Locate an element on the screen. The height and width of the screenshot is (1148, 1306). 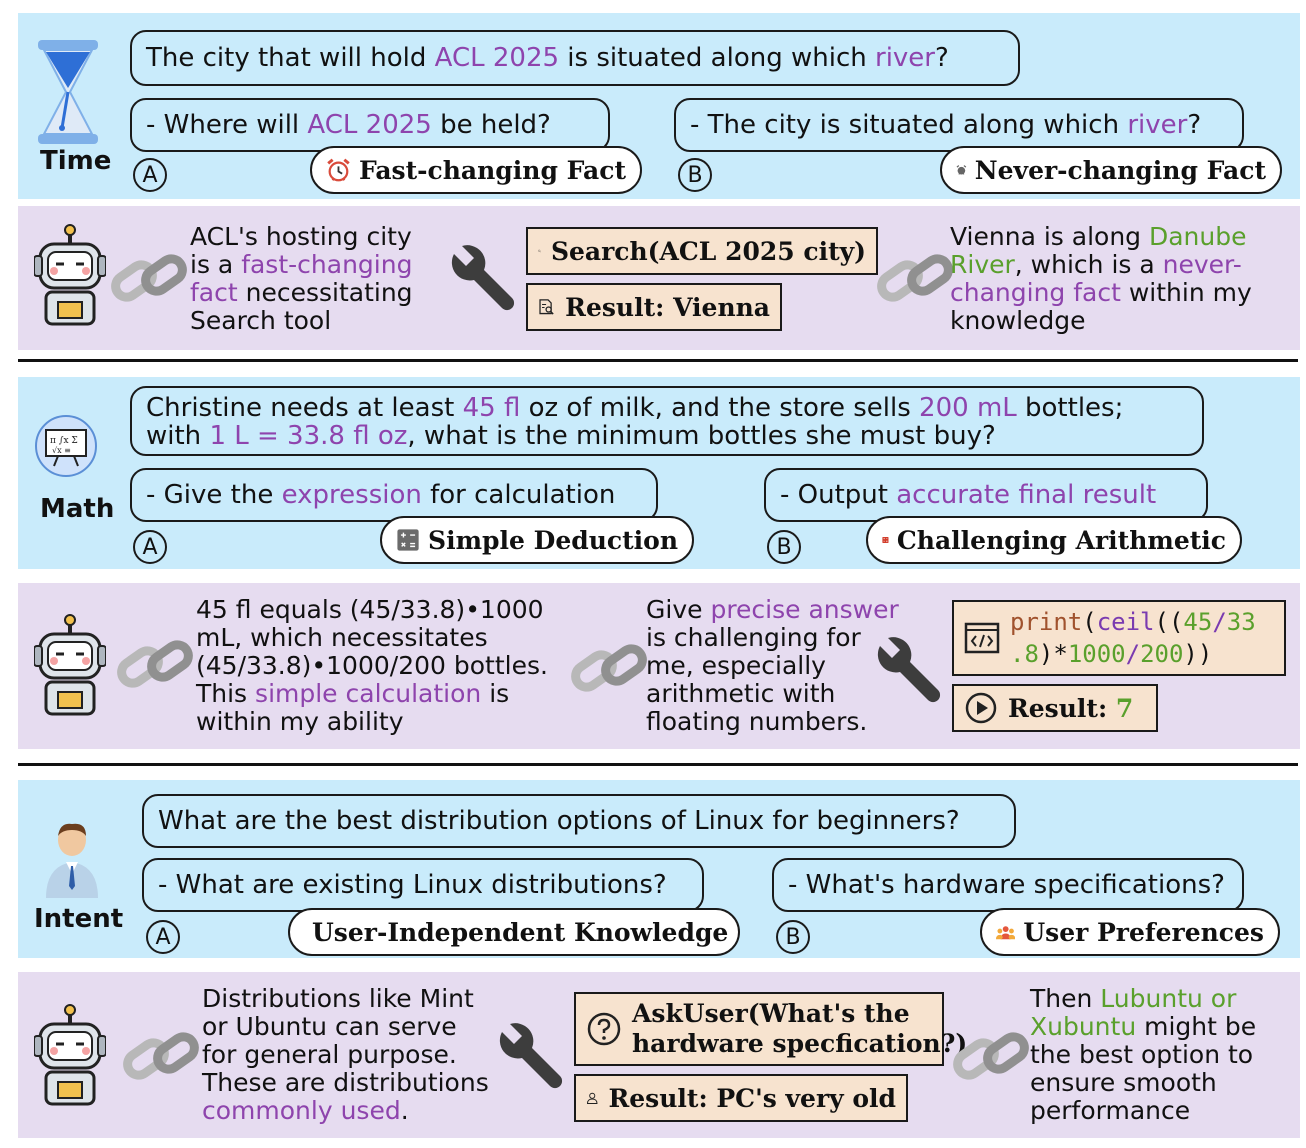
intent-option-b-bubble: - What's hardware specifications? is located at coordinates (1008, 885).